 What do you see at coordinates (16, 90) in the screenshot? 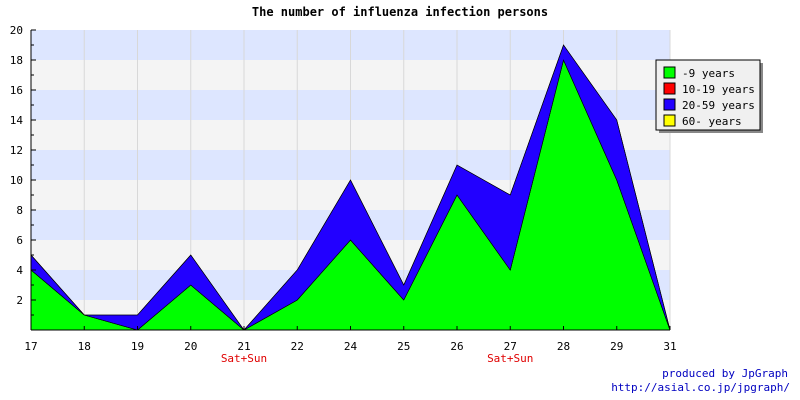
I see `y-tick-label: 16` at bounding box center [16, 90].